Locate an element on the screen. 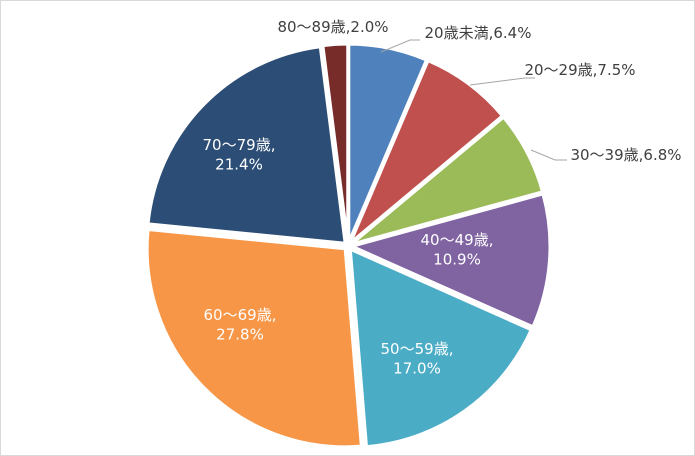 This screenshot has height=456, width=695. slice-label-2: 30～39歳,6.8% is located at coordinates (625, 155).